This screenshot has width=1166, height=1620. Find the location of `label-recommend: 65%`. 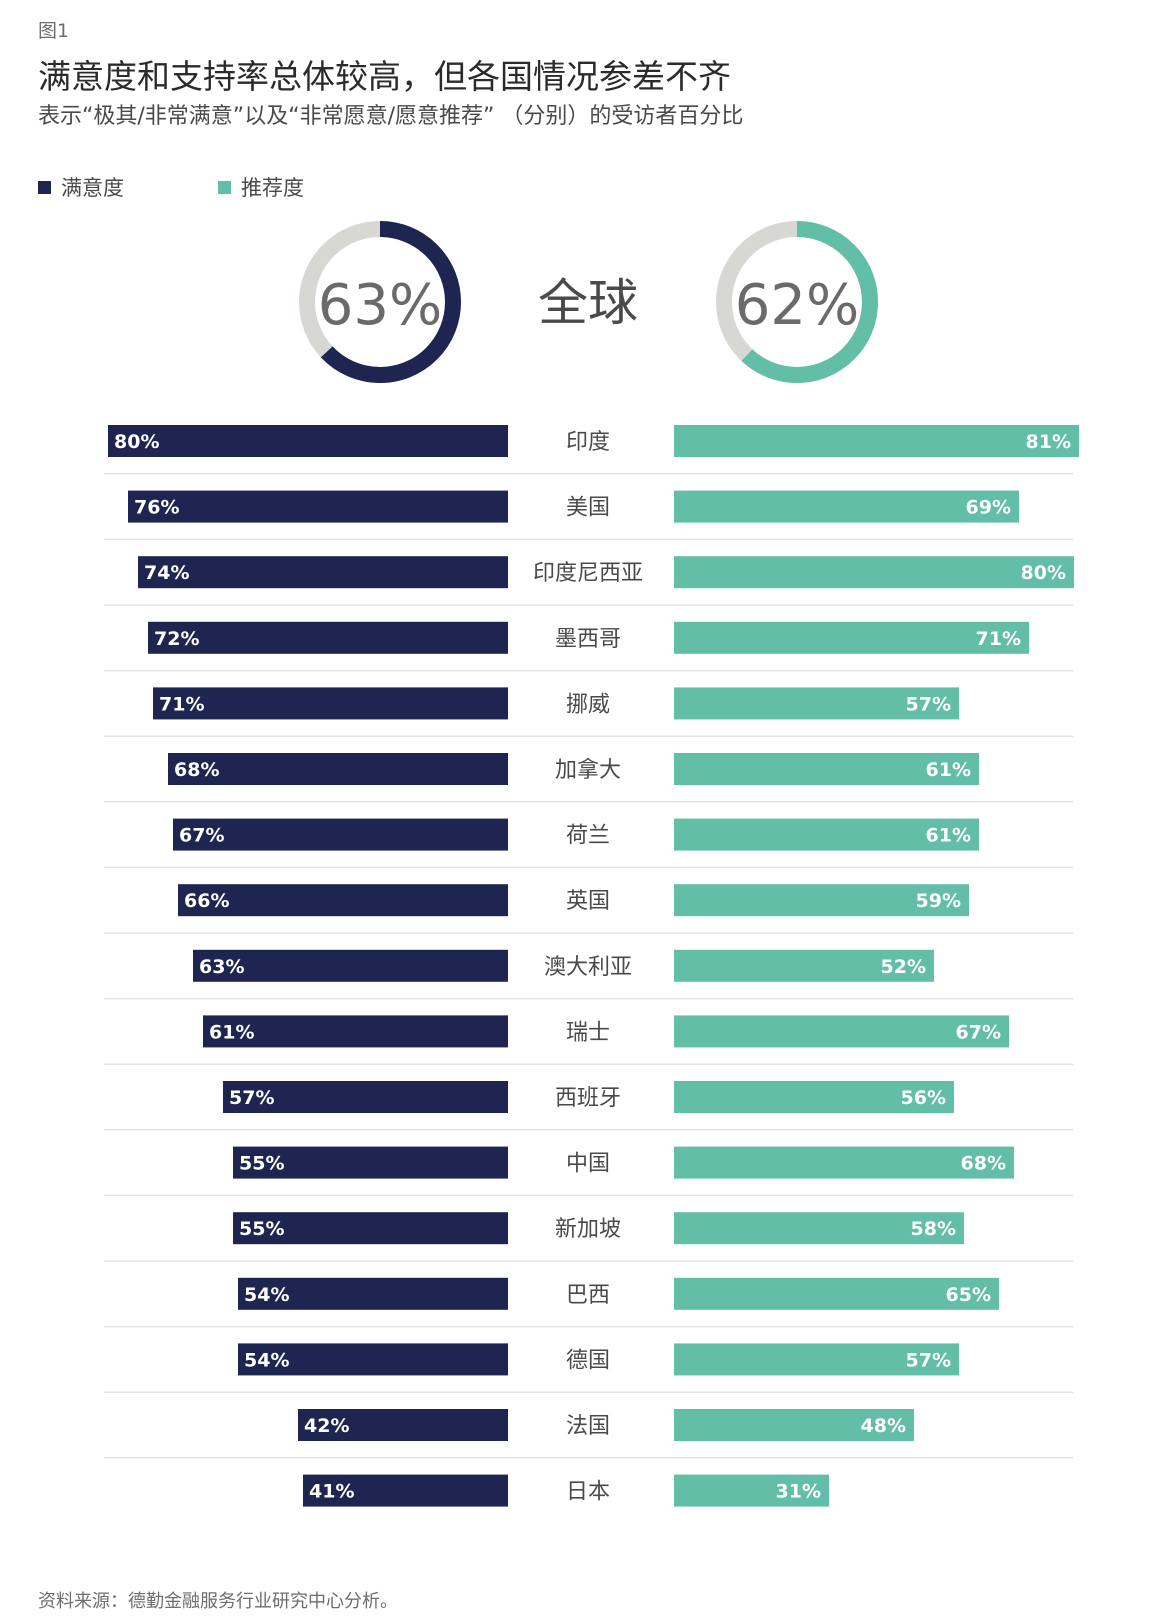

label-recommend: 65% is located at coordinates (968, 1295).